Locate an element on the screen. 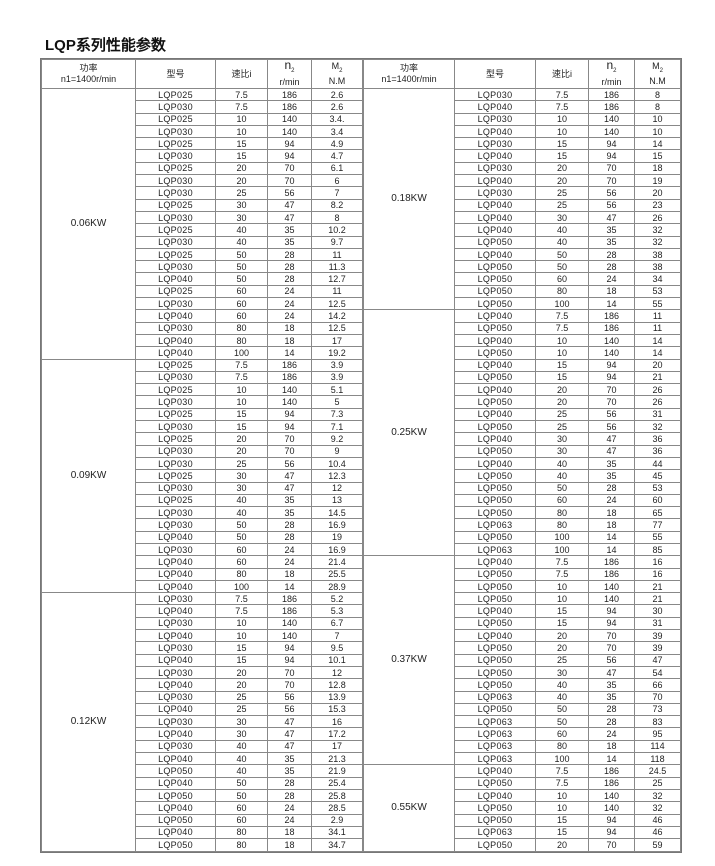 Image resolution: width=715 pixels, height=866 pixels. table-row: LQP040 10 140 7 is located at coordinates (202, 636).